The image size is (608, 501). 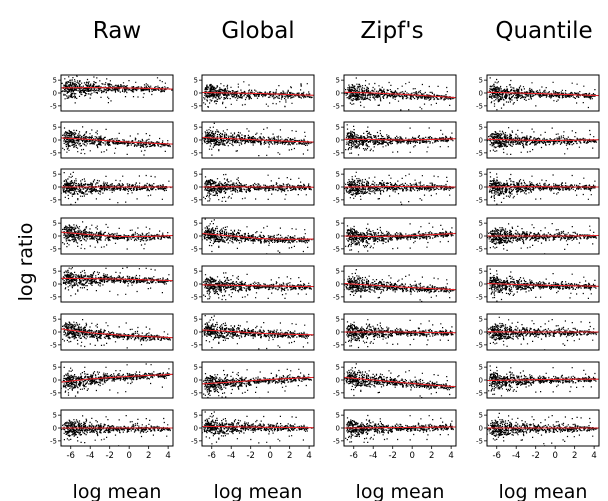 I want to click on ma-panel-r2-c3: 5 0 -5, so click(x=395, y=140).